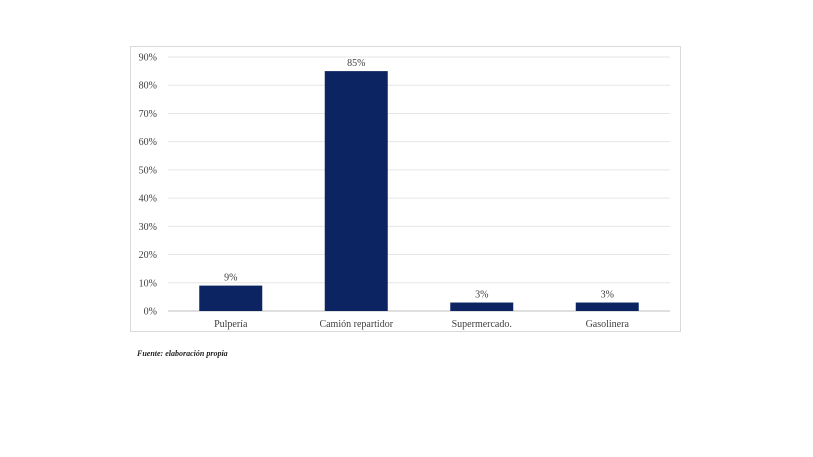 The height and width of the screenshot is (457, 813). Describe the element at coordinates (148, 114) in the screenshot. I see `y-tick-label: 70%` at that location.